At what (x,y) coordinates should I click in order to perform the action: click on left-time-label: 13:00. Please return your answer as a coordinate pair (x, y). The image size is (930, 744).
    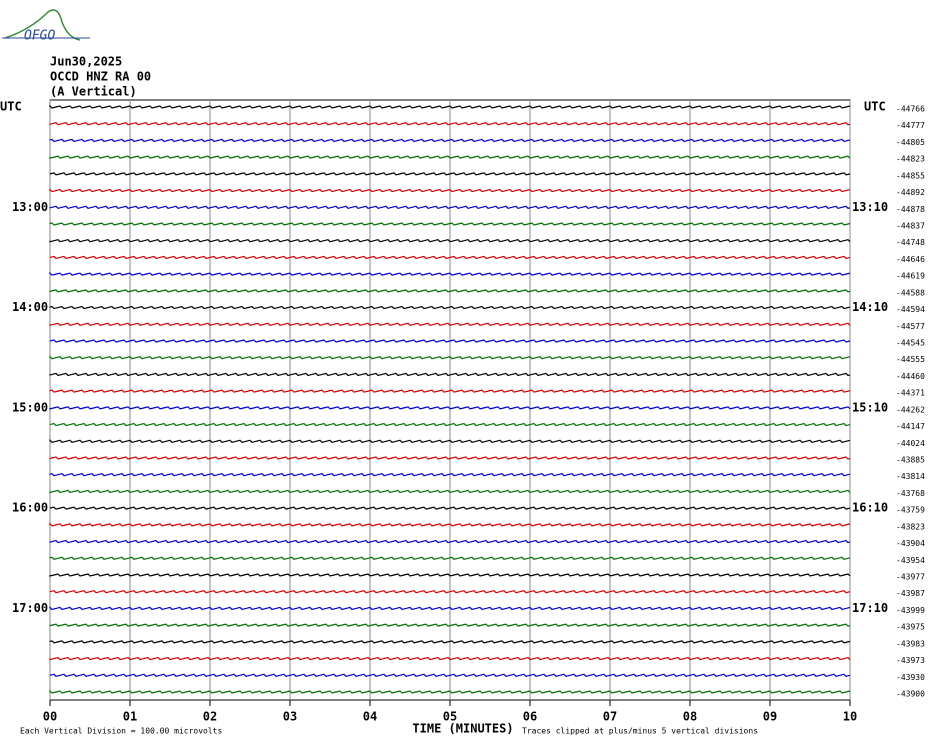
    Looking at the image, I should click on (30, 207).